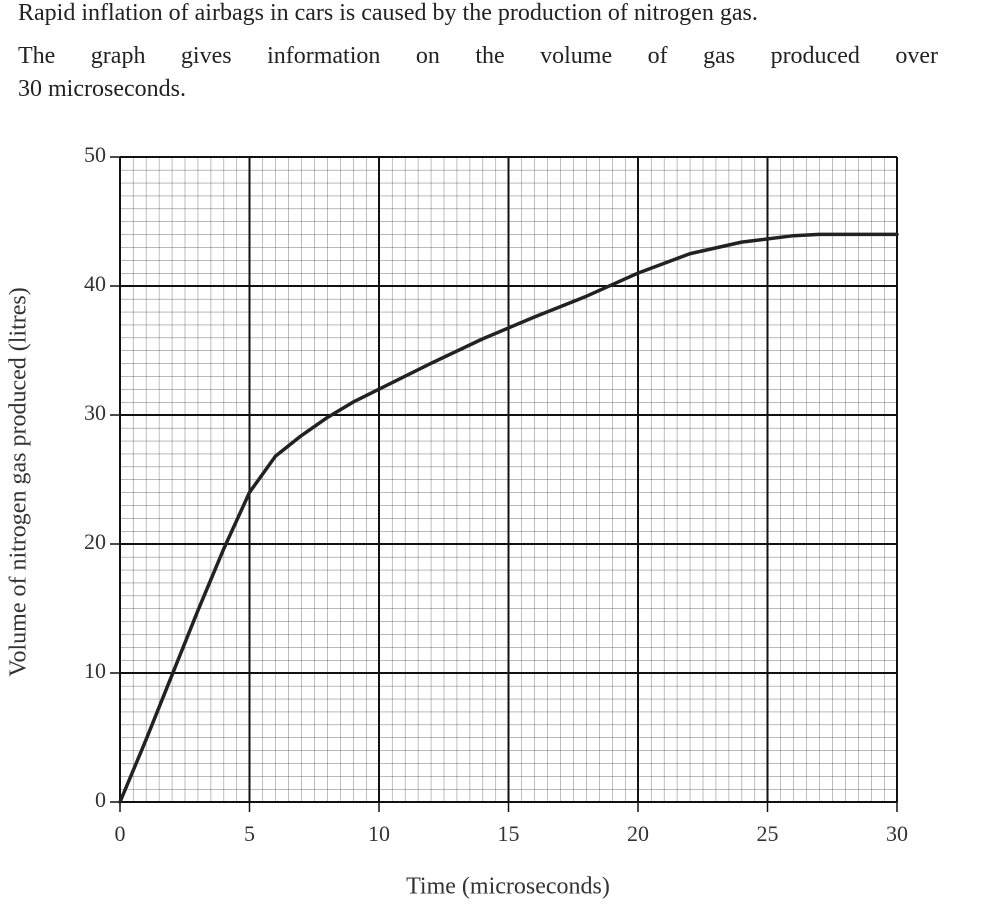 The image size is (993, 916). What do you see at coordinates (100, 799) in the screenshot?
I see `y-tick-label: 0` at bounding box center [100, 799].